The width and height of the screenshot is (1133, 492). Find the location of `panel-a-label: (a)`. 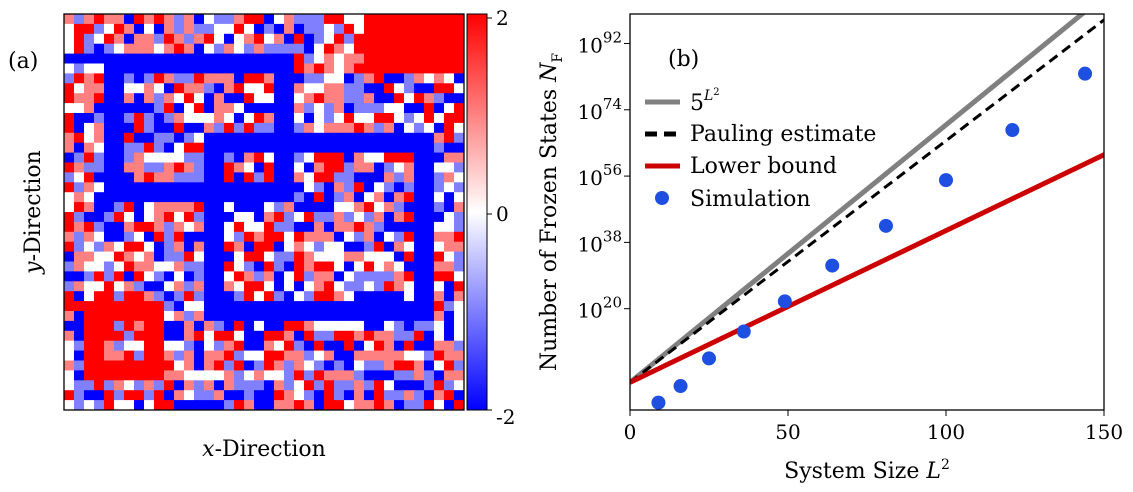

panel-a-label: (a) is located at coordinates (23, 61).